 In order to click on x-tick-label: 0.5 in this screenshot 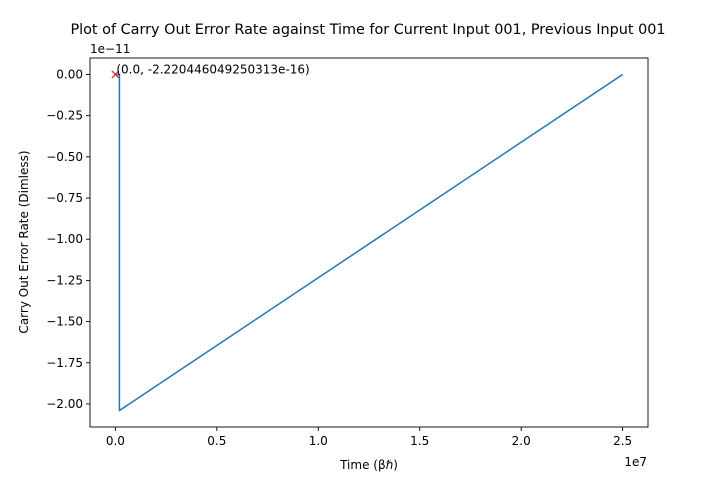, I will do `click(216, 441)`.